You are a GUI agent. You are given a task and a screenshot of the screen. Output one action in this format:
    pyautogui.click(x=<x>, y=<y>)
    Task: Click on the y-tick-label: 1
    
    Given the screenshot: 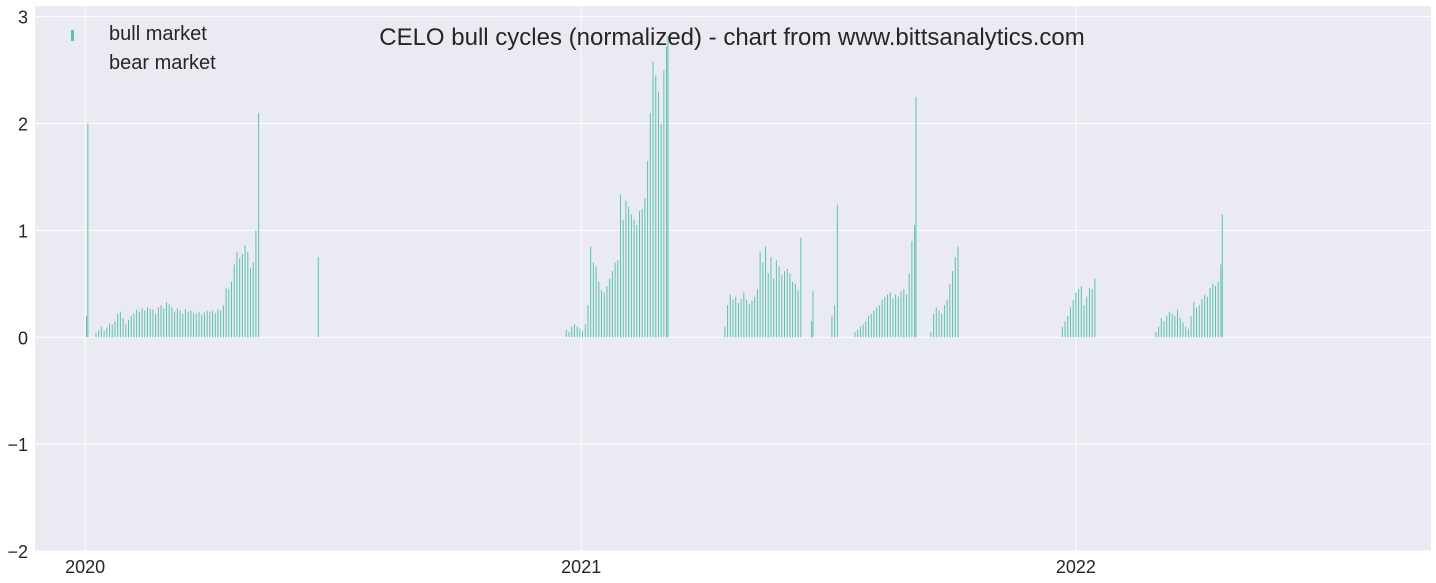 What is the action you would take?
    pyautogui.click(x=23, y=231)
    